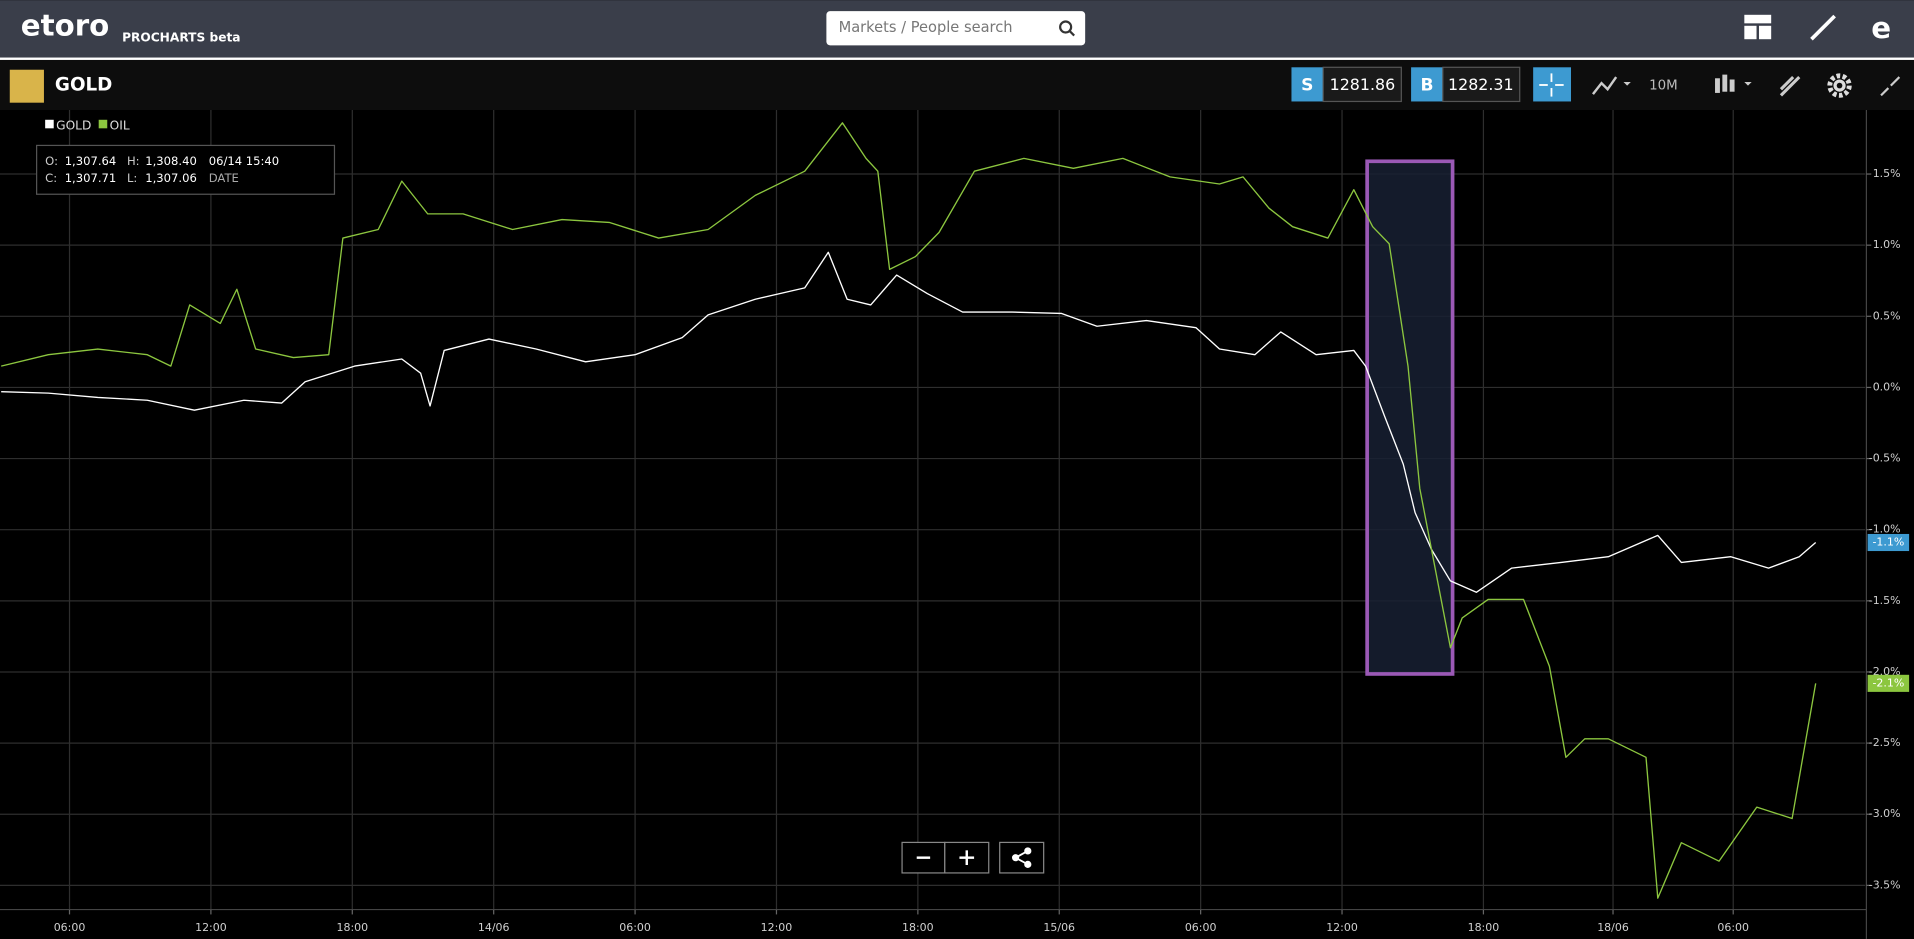 The width and height of the screenshot is (1914, 939). I want to click on layout-icon, so click(1758, 27).